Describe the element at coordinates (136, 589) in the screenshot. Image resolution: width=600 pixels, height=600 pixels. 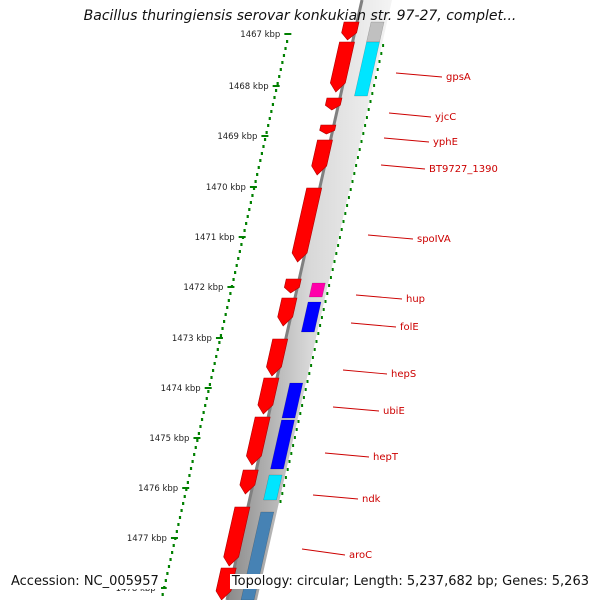
I see `tick-label: 1478 kbp` at that location.